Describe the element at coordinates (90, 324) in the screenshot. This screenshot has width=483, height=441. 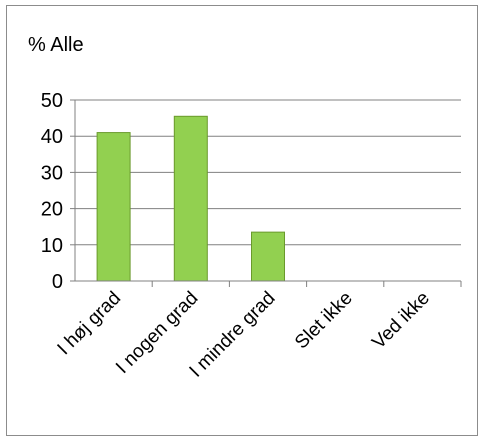
I see `x-category-label: I høj grad` at that location.